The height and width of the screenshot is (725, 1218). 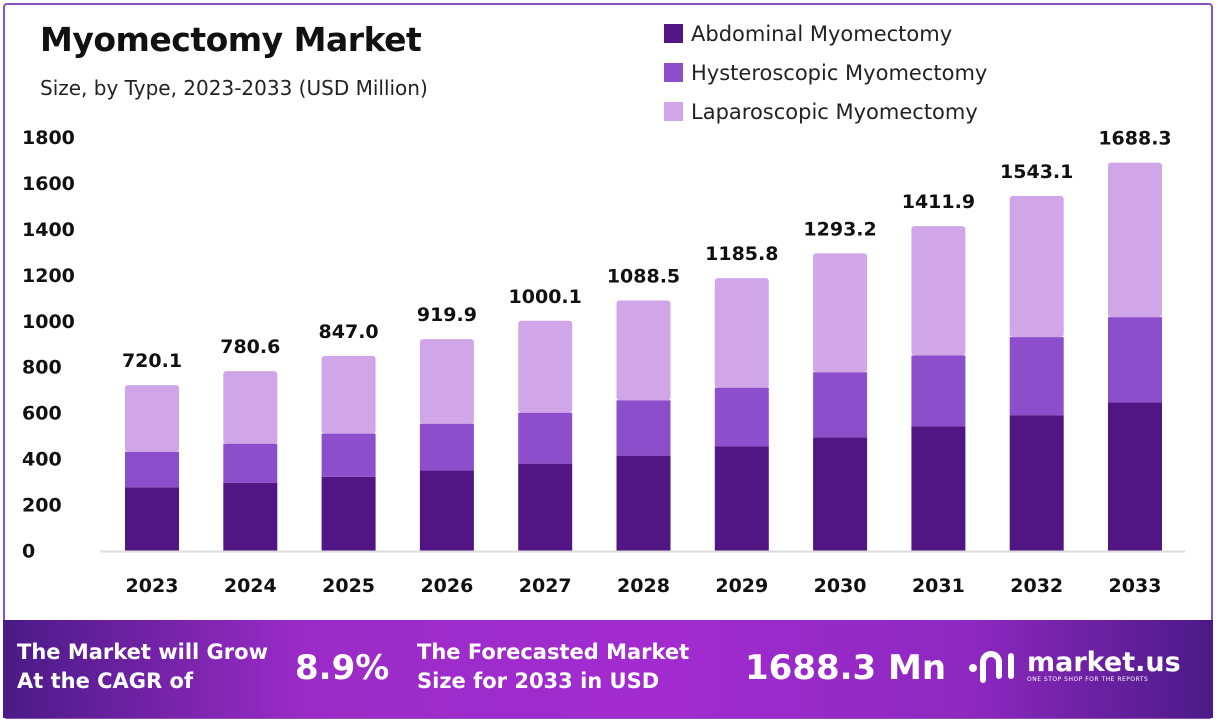 I want to click on y-tick-label: 1600, so click(x=48, y=184).